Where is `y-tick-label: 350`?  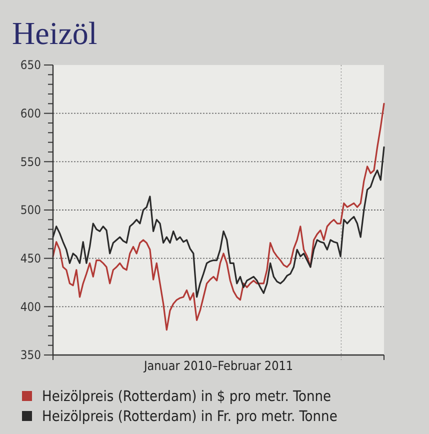 y-tick-label: 350 is located at coordinates (31, 355).